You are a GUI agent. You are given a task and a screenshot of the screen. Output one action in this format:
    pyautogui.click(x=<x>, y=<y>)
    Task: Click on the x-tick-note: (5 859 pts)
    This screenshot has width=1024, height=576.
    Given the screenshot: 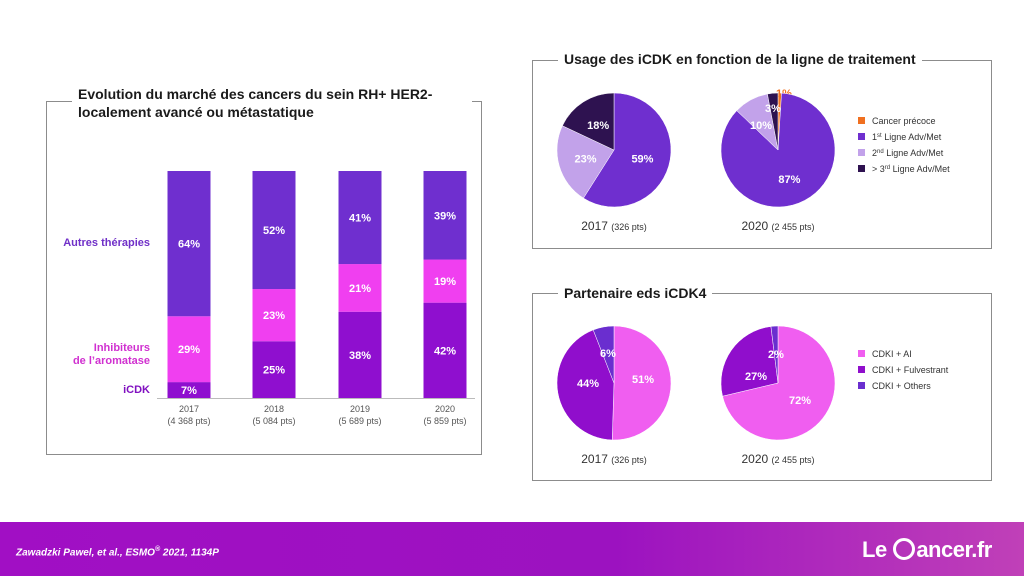 What is the action you would take?
    pyautogui.click(x=444, y=421)
    